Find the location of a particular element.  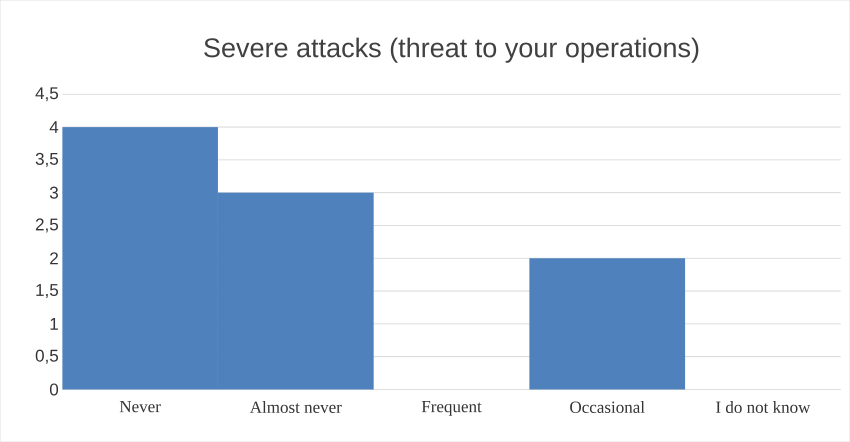

y-tick-label: 2,5 is located at coordinates (47, 225).